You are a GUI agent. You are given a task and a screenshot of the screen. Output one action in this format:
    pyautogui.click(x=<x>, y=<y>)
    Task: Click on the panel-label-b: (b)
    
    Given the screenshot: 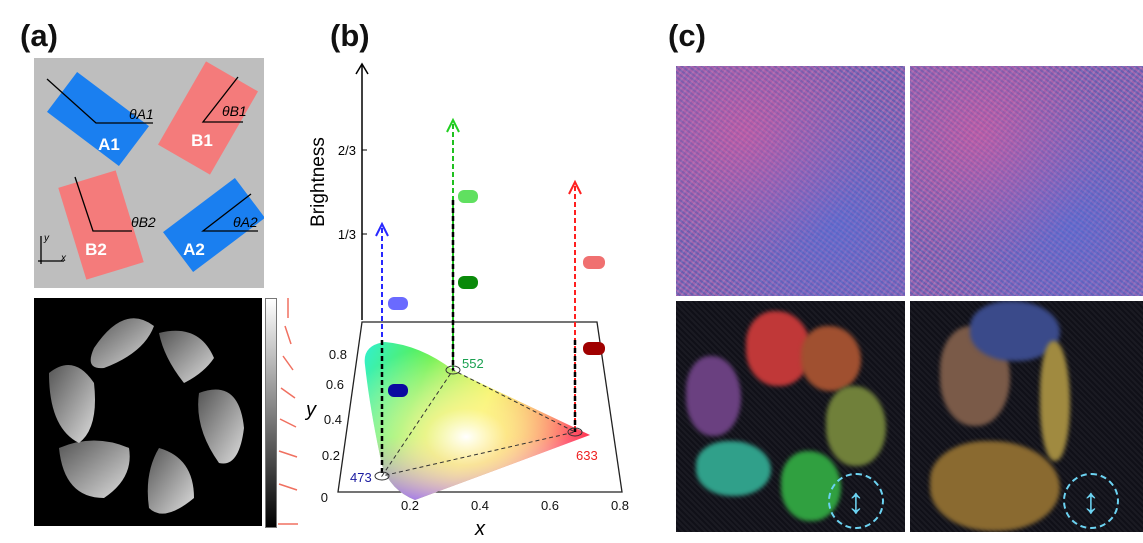 What is the action you would take?
    pyautogui.click(x=350, y=35)
    